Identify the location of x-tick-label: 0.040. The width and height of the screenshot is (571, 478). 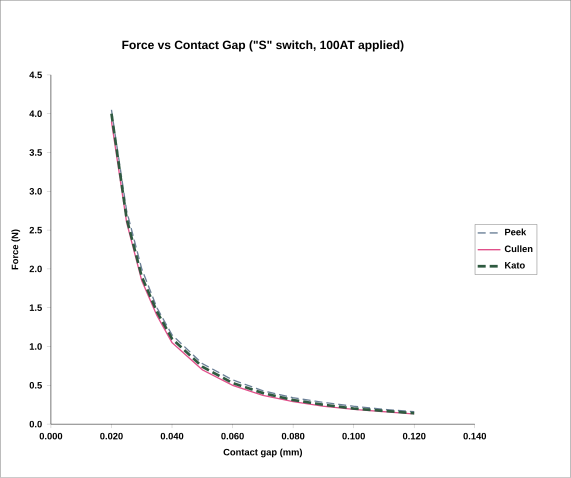
(172, 436).